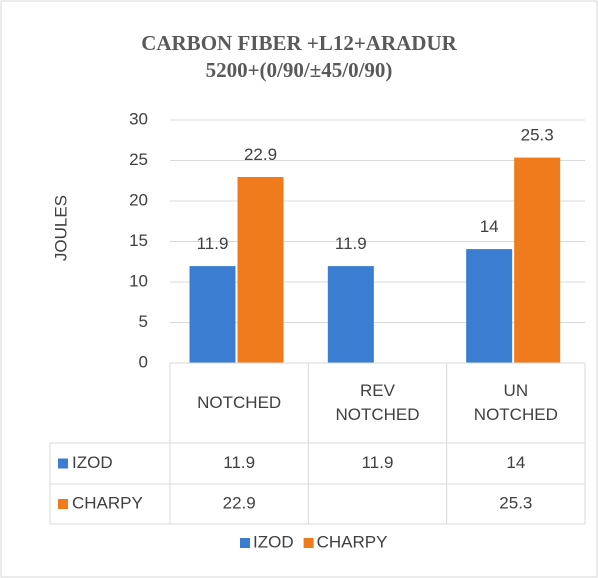 This screenshot has width=598, height=578. Describe the element at coordinates (239, 502) in the screenshot. I see `table-cell: 22.9` at that location.